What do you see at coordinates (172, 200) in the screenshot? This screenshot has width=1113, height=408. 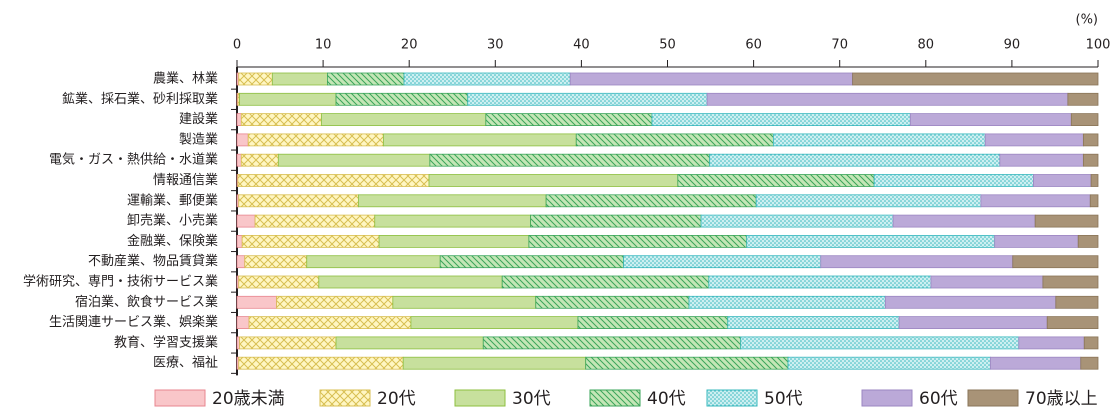 I see `y-tick-label: 運輸業、郵便業` at bounding box center [172, 200].